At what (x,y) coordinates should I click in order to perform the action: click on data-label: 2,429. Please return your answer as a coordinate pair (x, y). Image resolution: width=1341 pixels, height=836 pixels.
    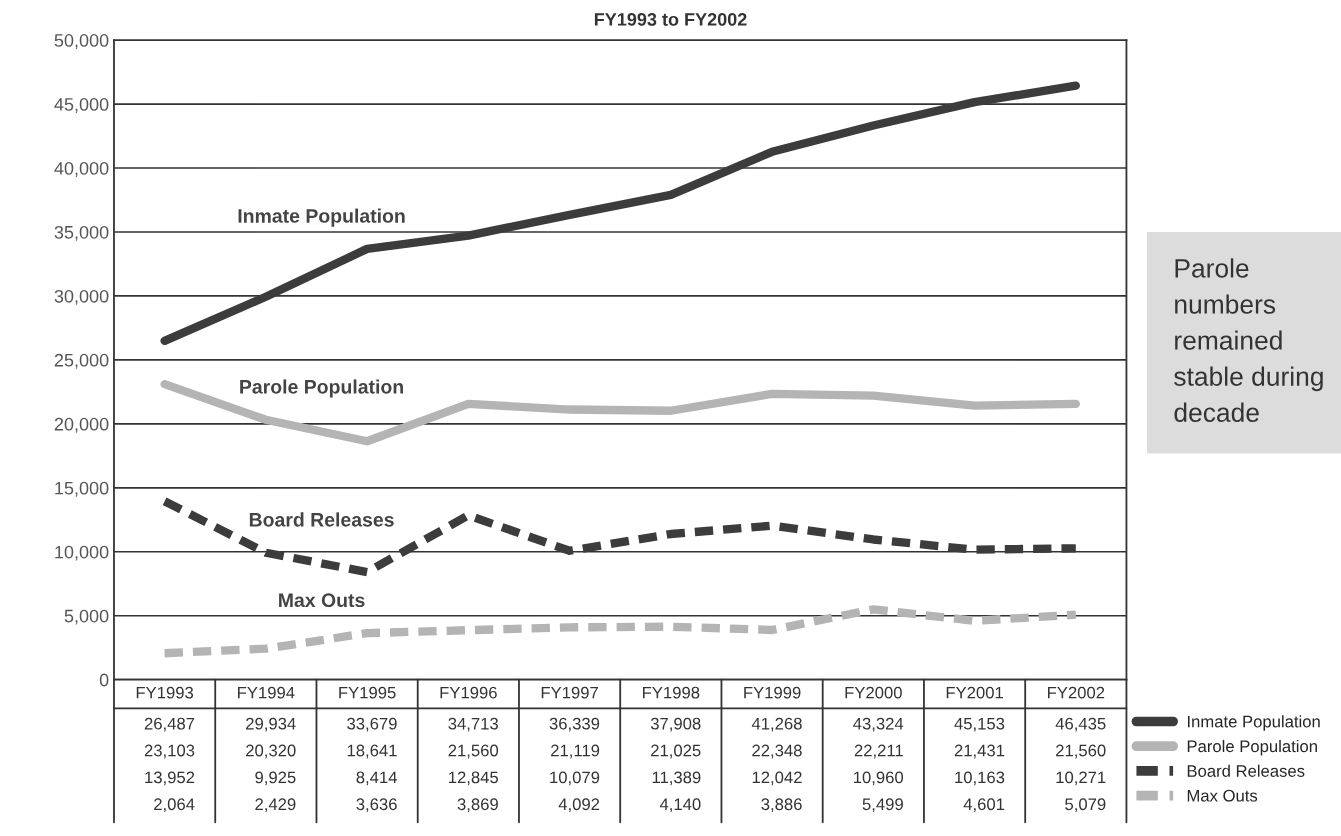
    Looking at the image, I should click on (275, 805).